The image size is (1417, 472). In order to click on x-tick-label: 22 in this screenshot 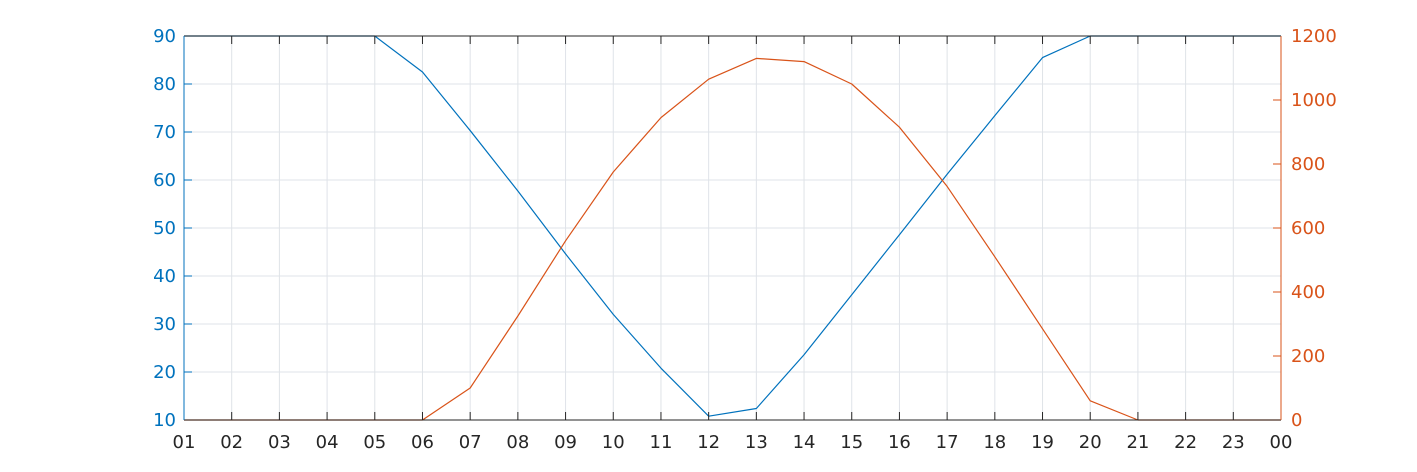, I will do `click(1185, 442)`.